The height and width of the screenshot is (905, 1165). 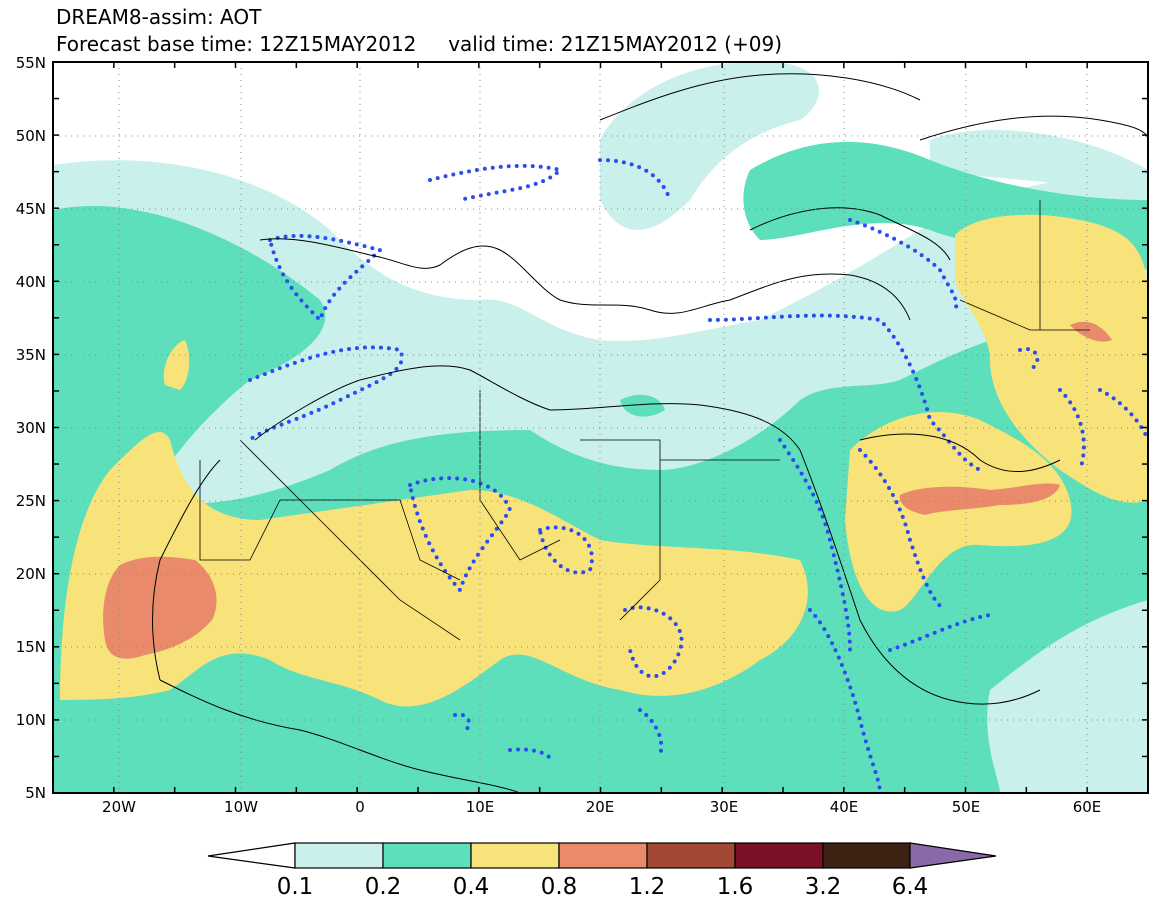 What do you see at coordinates (31, 355) in the screenshot?
I see `lat-tick-label: 35N` at bounding box center [31, 355].